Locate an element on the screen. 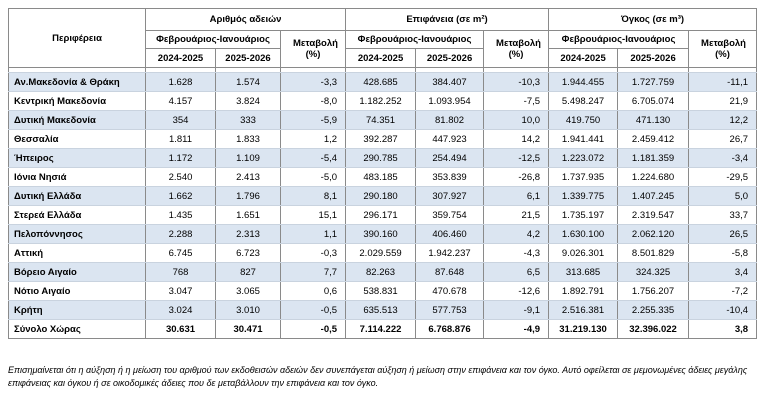 This screenshot has height=413, width=764. value-cell: 483.185 is located at coordinates (381, 177).